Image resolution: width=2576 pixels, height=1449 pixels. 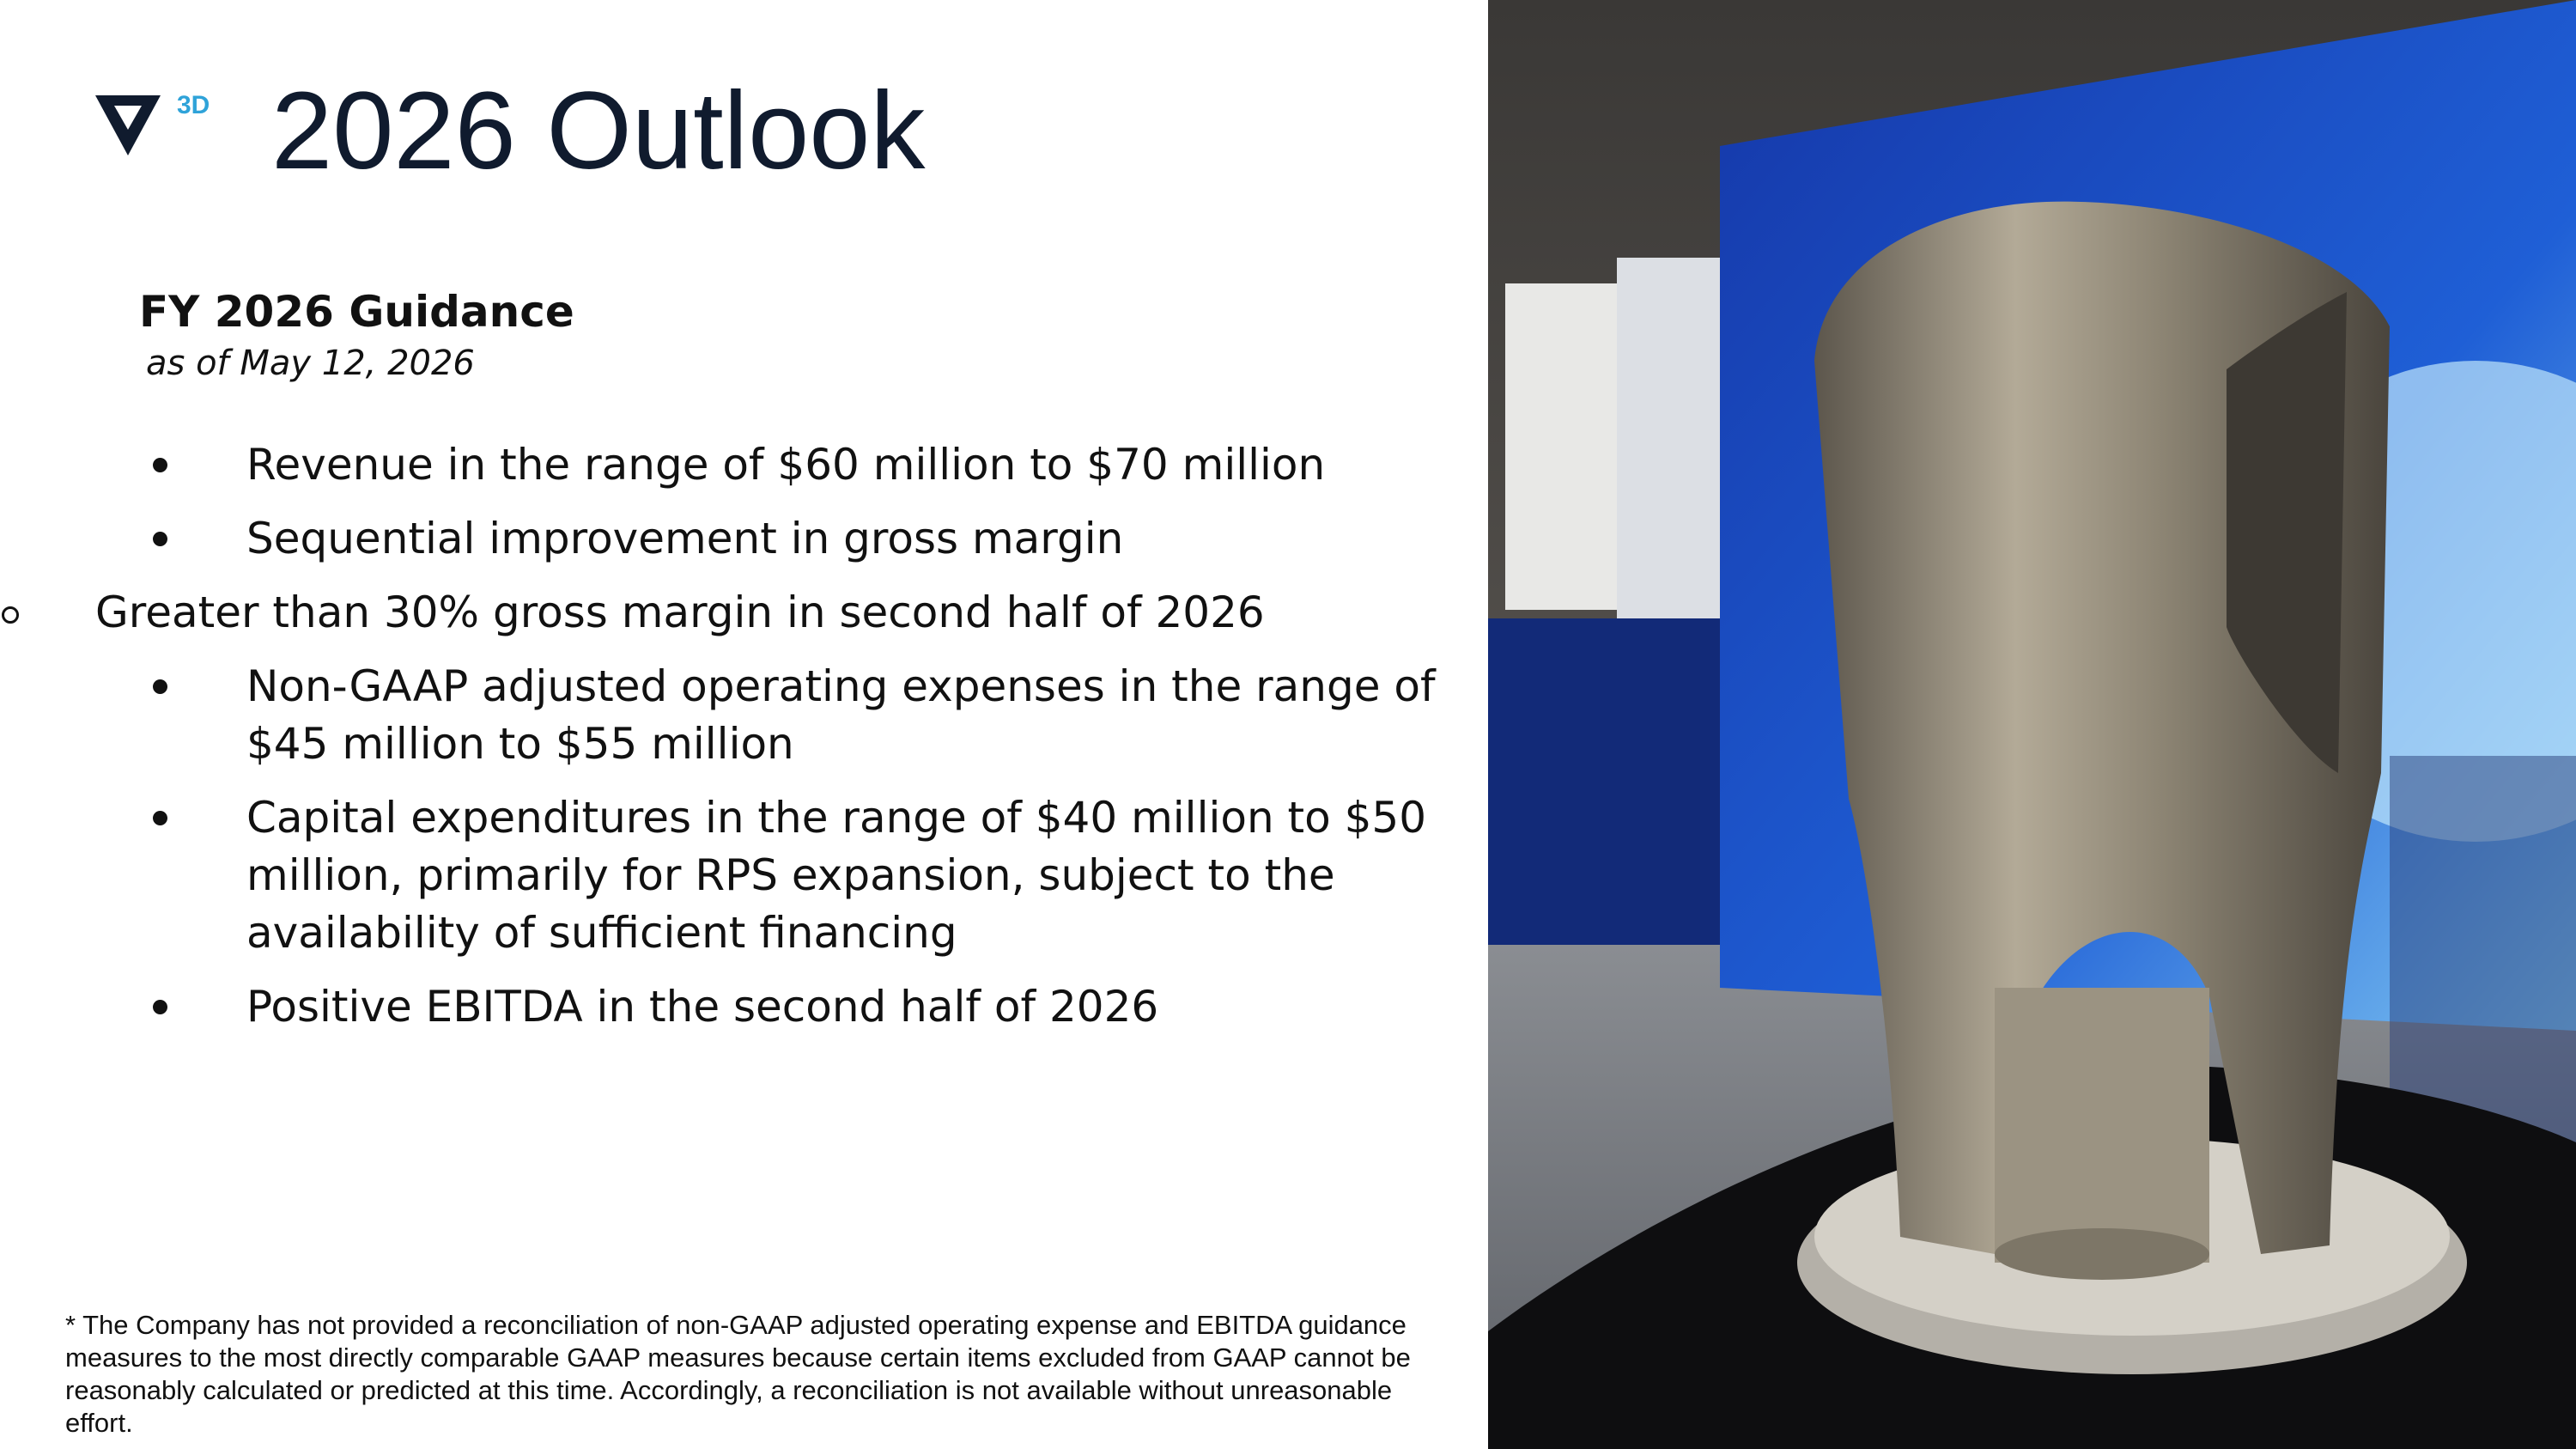 What do you see at coordinates (193, 105) in the screenshot?
I see `logo-text: 3D` at bounding box center [193, 105].